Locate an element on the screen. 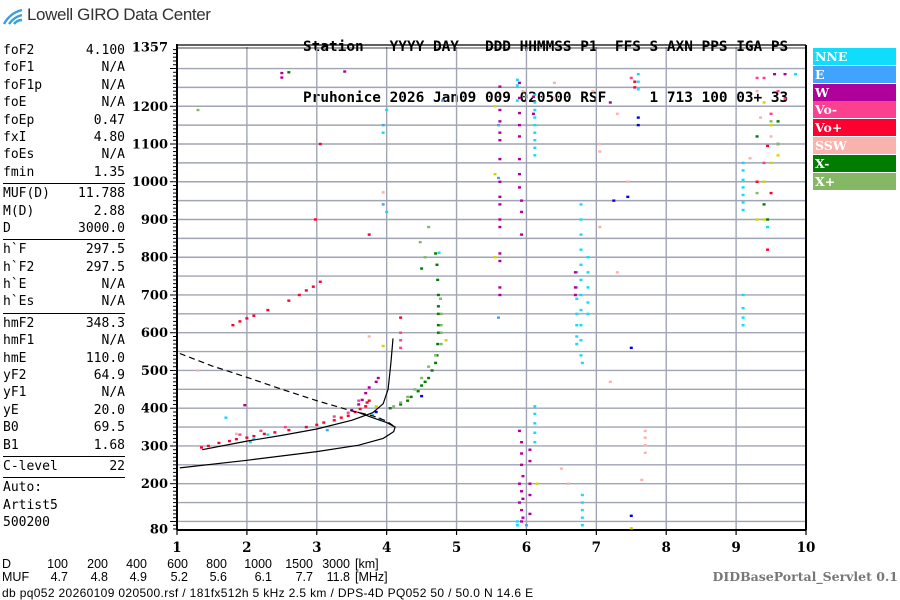  row-label: MUF is located at coordinates (16, 577).